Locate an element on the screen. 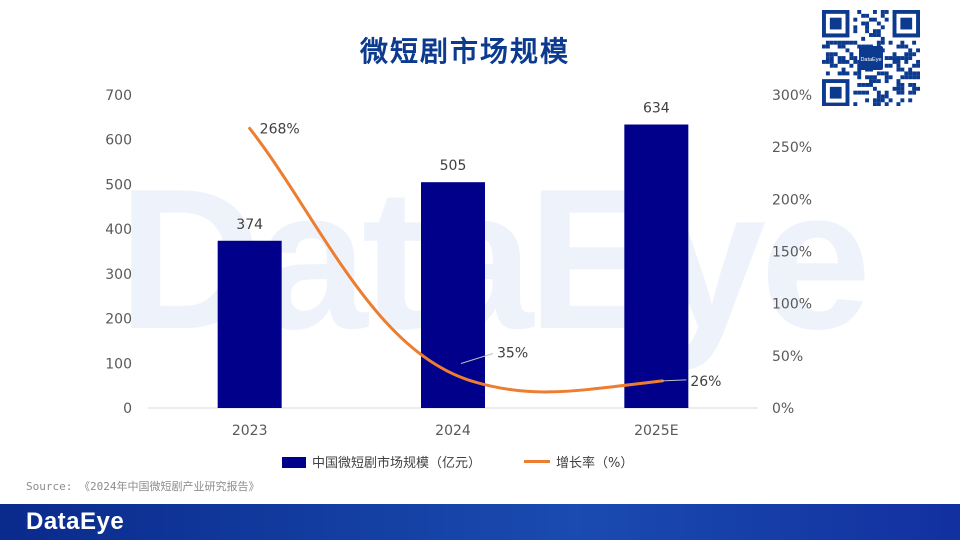 This screenshot has height=540, width=960. y-right-tick-label: 100% is located at coordinates (792, 305).